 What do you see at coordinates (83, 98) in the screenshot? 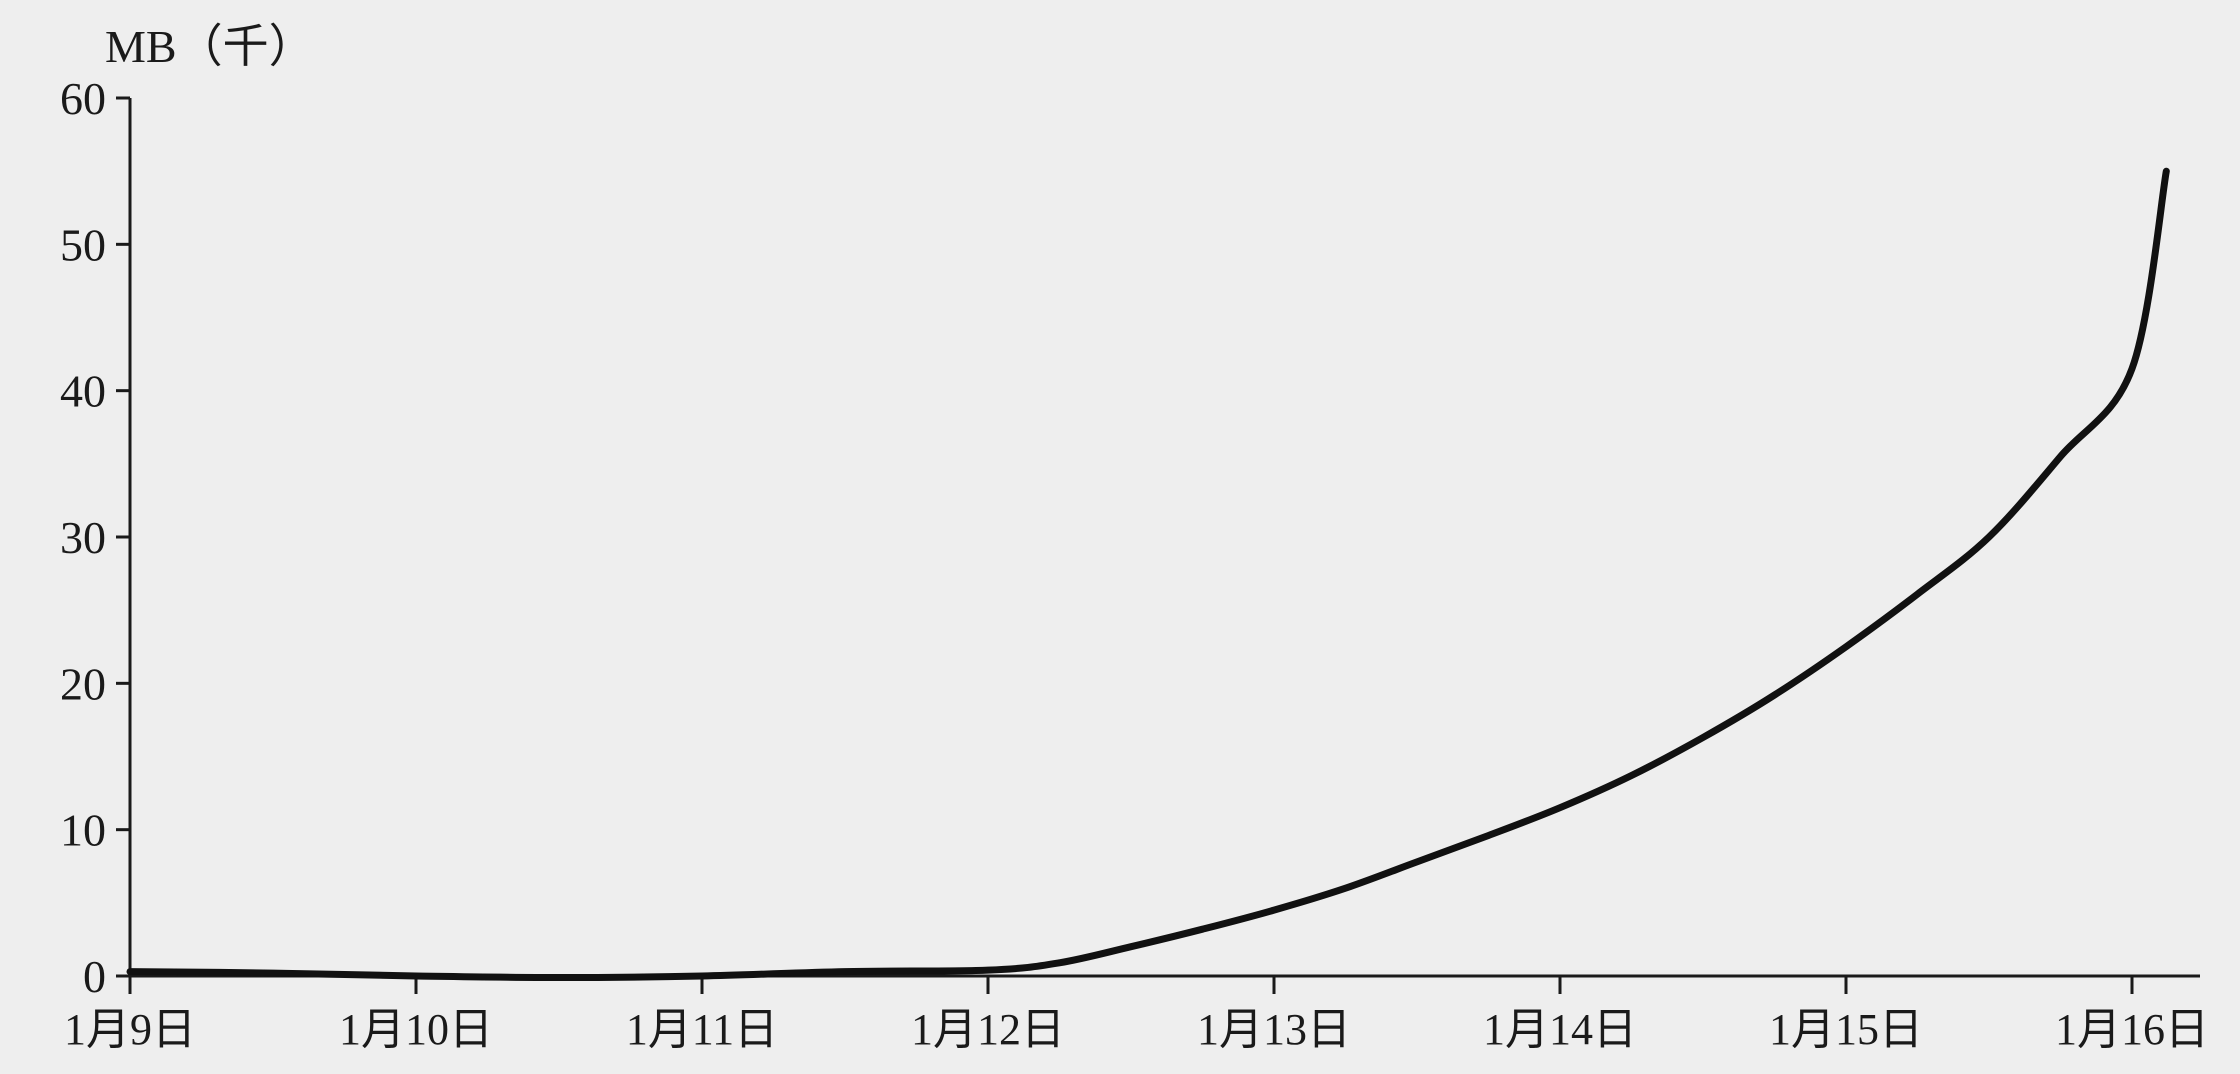
I see `y-tick-label: 60` at bounding box center [83, 98].